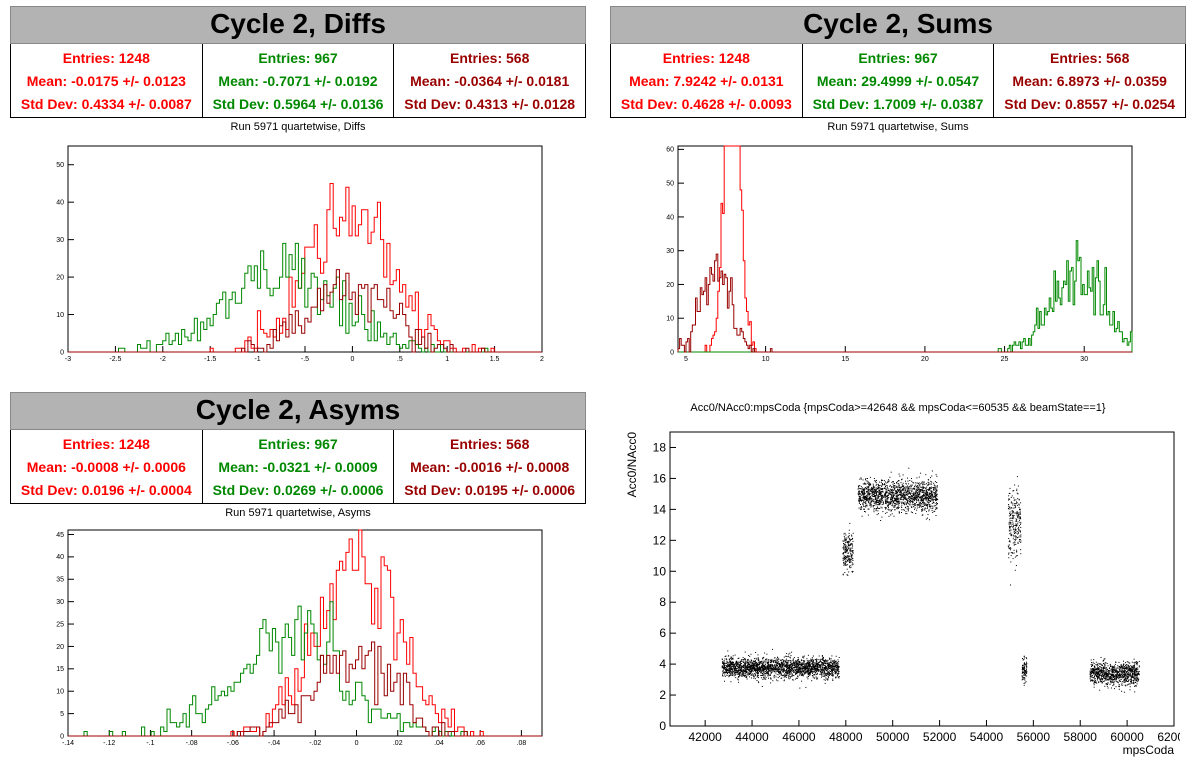  What do you see at coordinates (68, 359) in the screenshot?
I see `x-tick-label: -3` at bounding box center [68, 359].